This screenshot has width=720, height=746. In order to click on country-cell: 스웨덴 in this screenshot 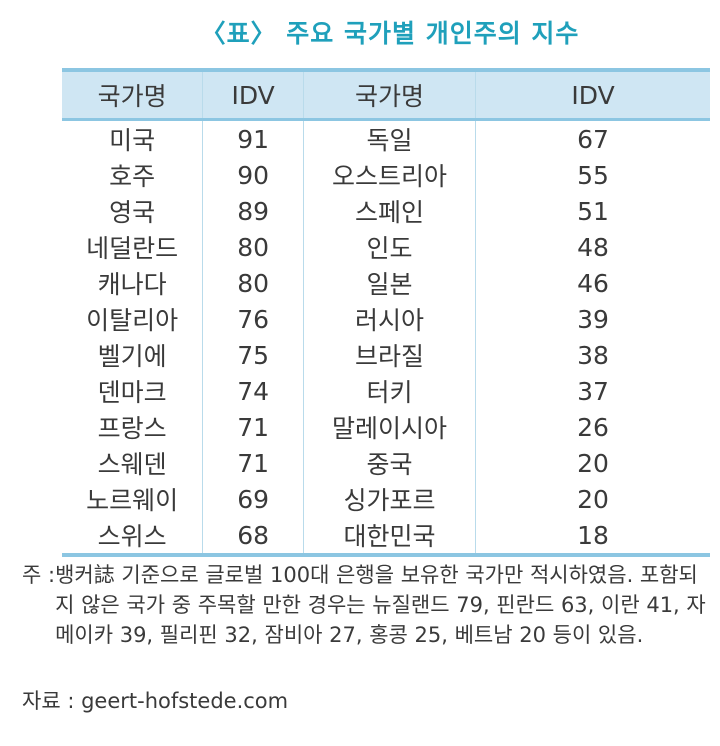, I will do `click(132, 464)`.